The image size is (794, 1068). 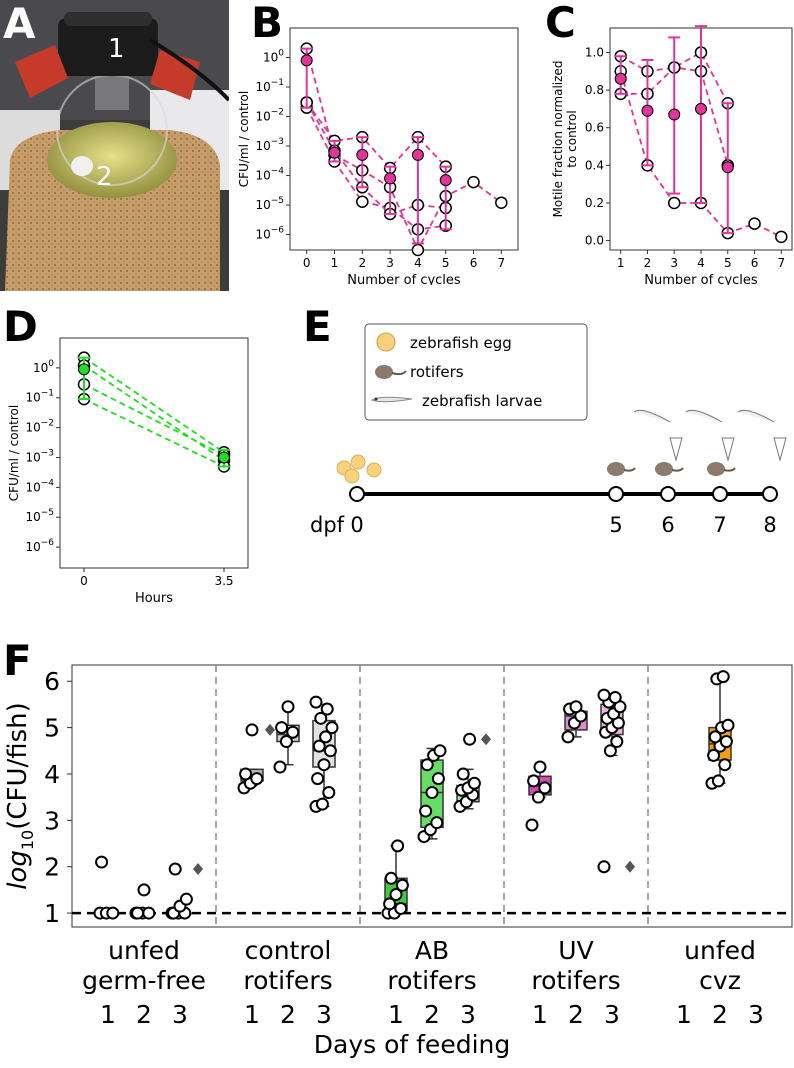 I want to click on egg-icon, so click(x=386, y=342).